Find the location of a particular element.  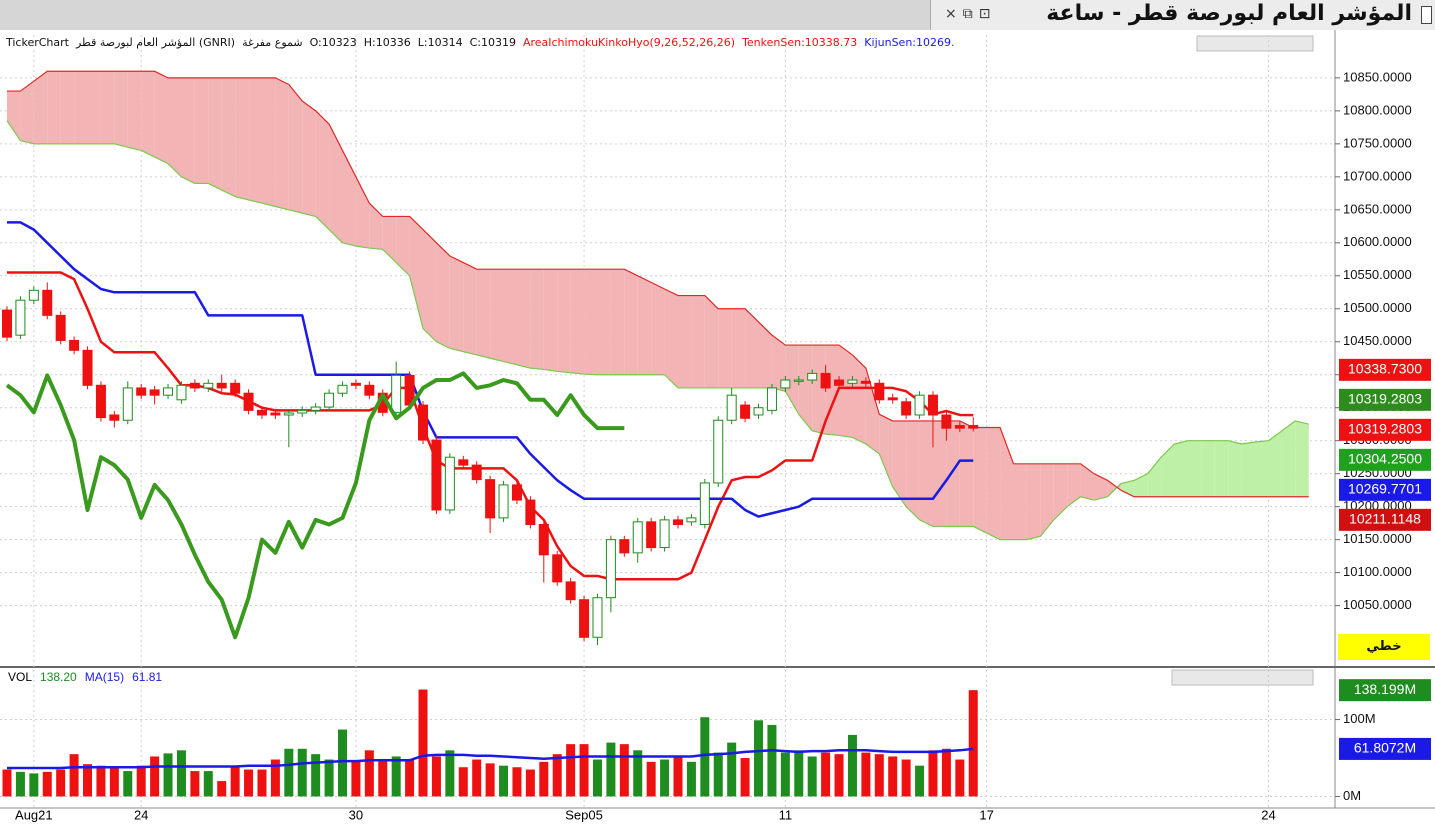

title-bar: ×⧉⊡ المؤشر العام لبورصة قطر - ساعة is located at coordinates (717, 15).